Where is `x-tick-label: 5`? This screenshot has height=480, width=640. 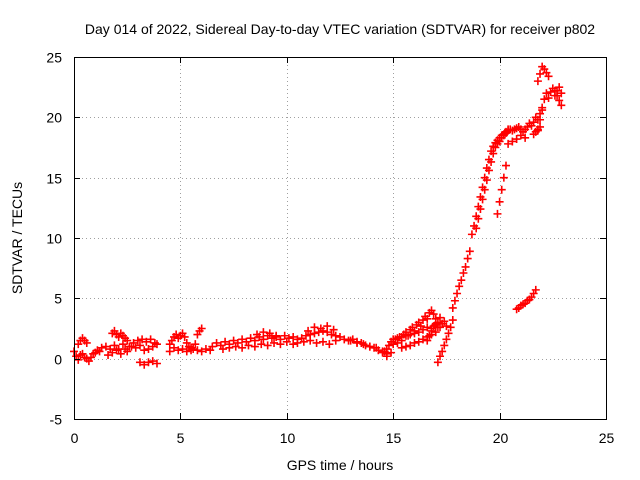
x-tick-label: 5 is located at coordinates (181, 438).